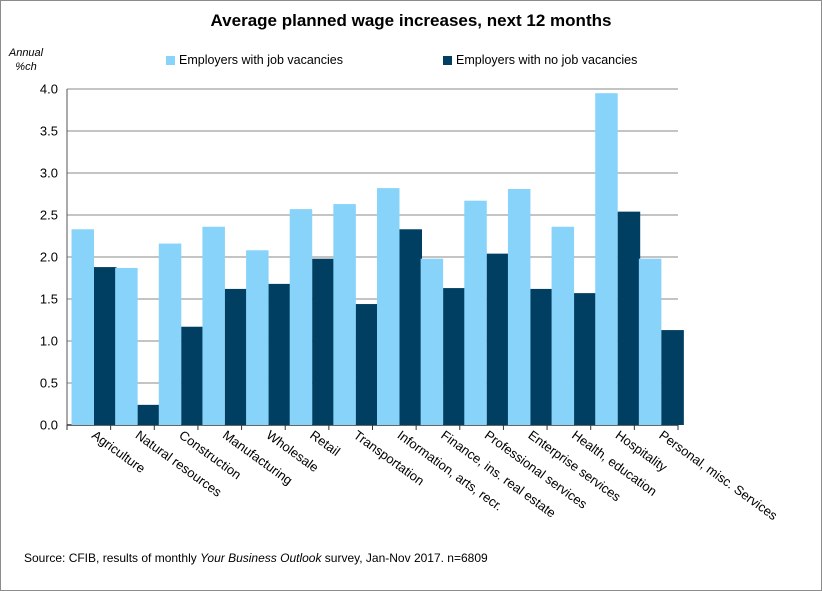 This screenshot has width=822, height=591. I want to click on y-axis-label-line1: Annual, so click(26, 53).